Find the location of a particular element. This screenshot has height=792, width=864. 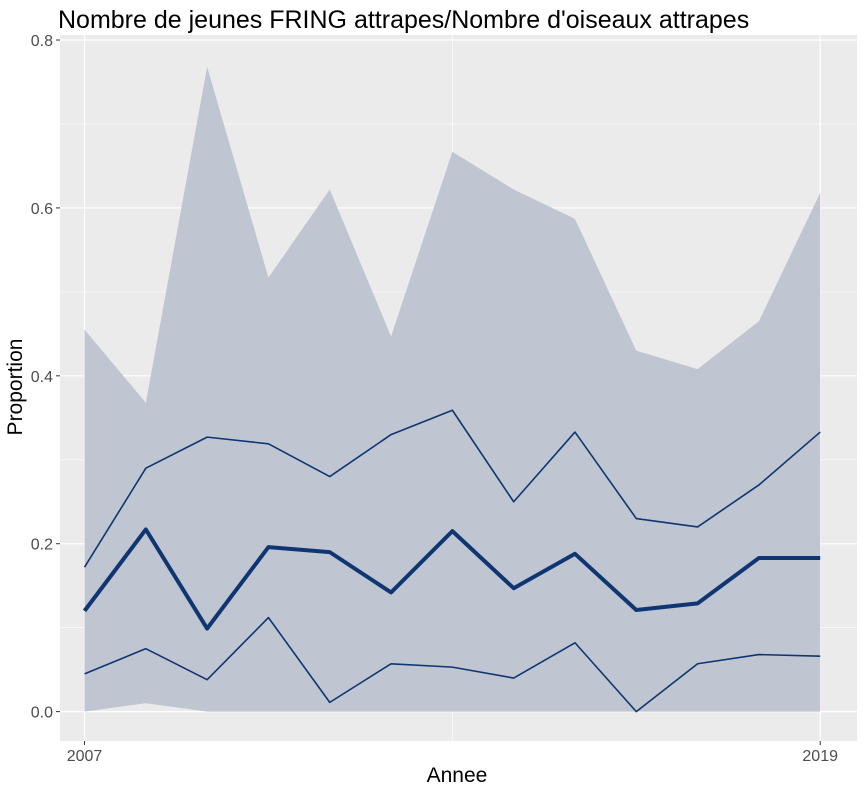

x-axis-title: Annee is located at coordinates (457, 775).